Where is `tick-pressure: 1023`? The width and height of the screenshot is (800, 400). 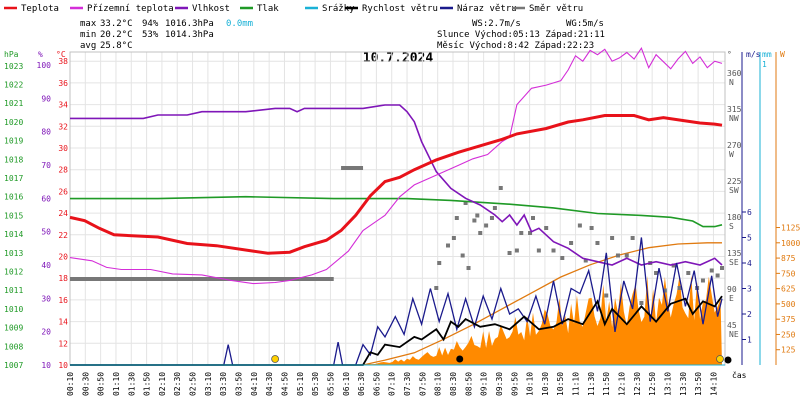 tick-pressure: 1023 is located at coordinates (13, 66).